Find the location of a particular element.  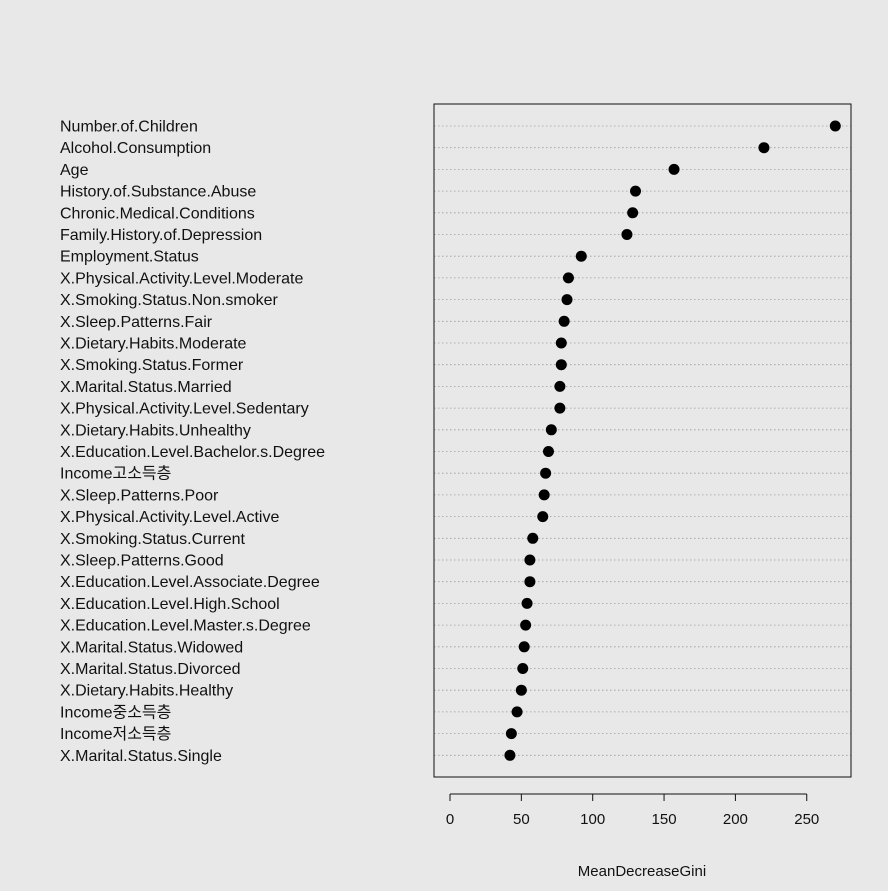

category-label: X.Smoking.Status.Non.smoker is located at coordinates (169, 300).